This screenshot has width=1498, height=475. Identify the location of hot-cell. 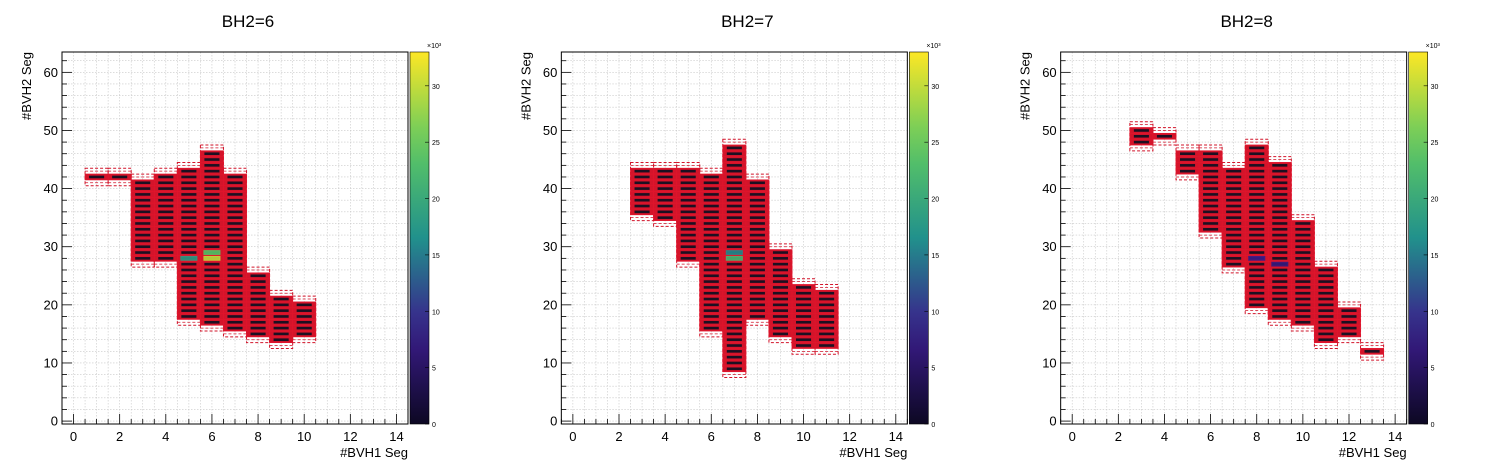
(1280, 264).